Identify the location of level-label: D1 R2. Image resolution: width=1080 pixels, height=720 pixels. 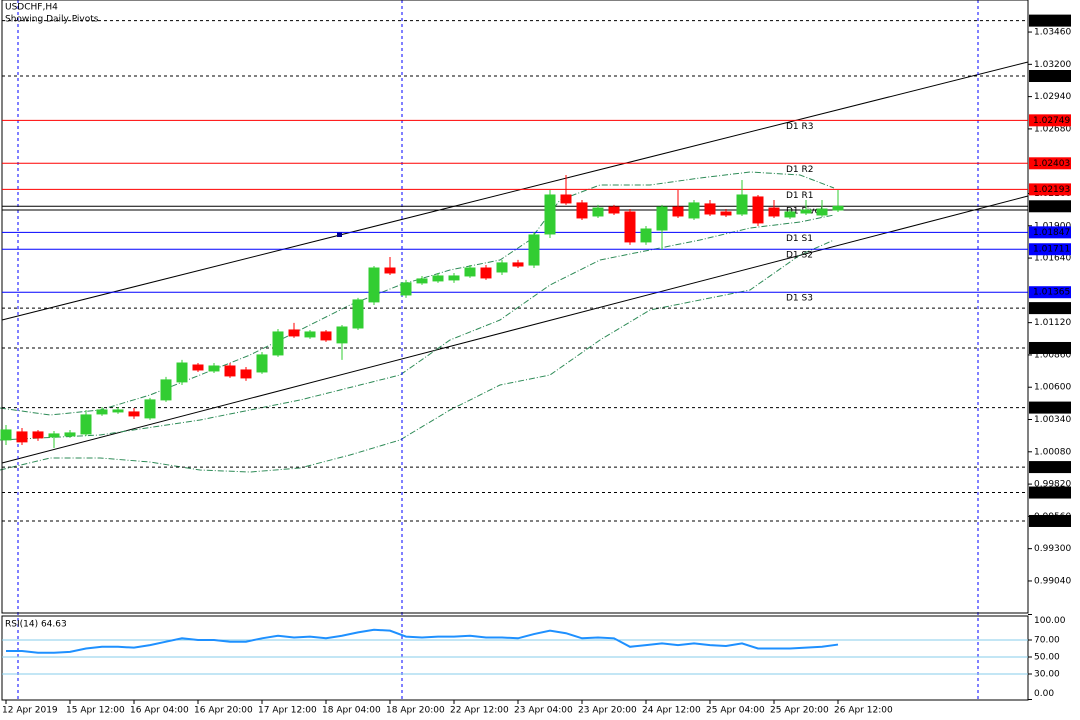
(800, 170).